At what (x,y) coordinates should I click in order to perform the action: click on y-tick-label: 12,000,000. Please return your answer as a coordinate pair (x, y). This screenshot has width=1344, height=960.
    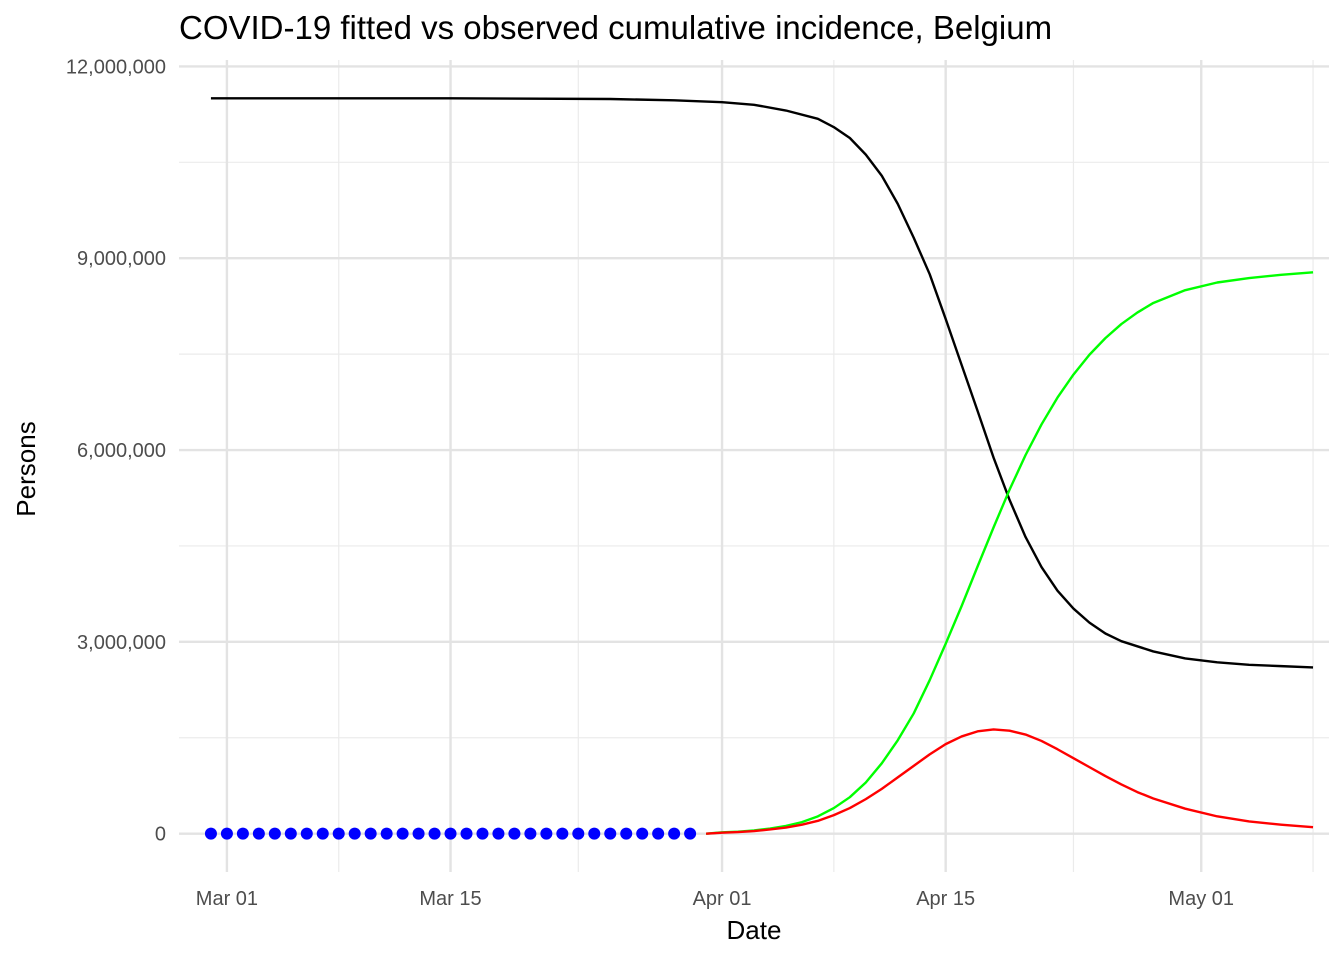
    Looking at the image, I should click on (116, 67).